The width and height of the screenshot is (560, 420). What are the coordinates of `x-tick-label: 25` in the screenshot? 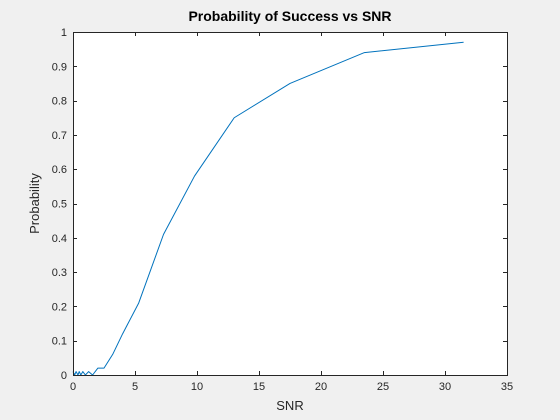 It's located at (383, 387).